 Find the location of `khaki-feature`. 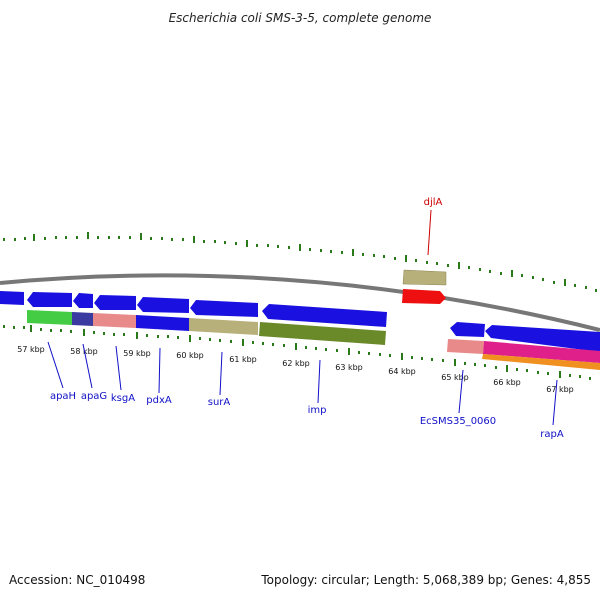

khaki-feature is located at coordinates (223, 326).